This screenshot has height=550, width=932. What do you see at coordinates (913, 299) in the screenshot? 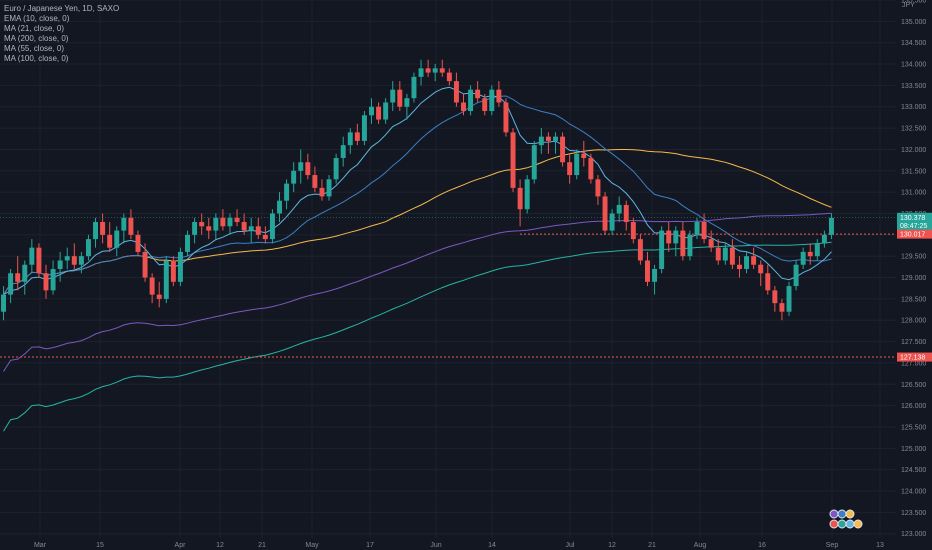
I see `price-tick-label: 128.500` at bounding box center [913, 299].